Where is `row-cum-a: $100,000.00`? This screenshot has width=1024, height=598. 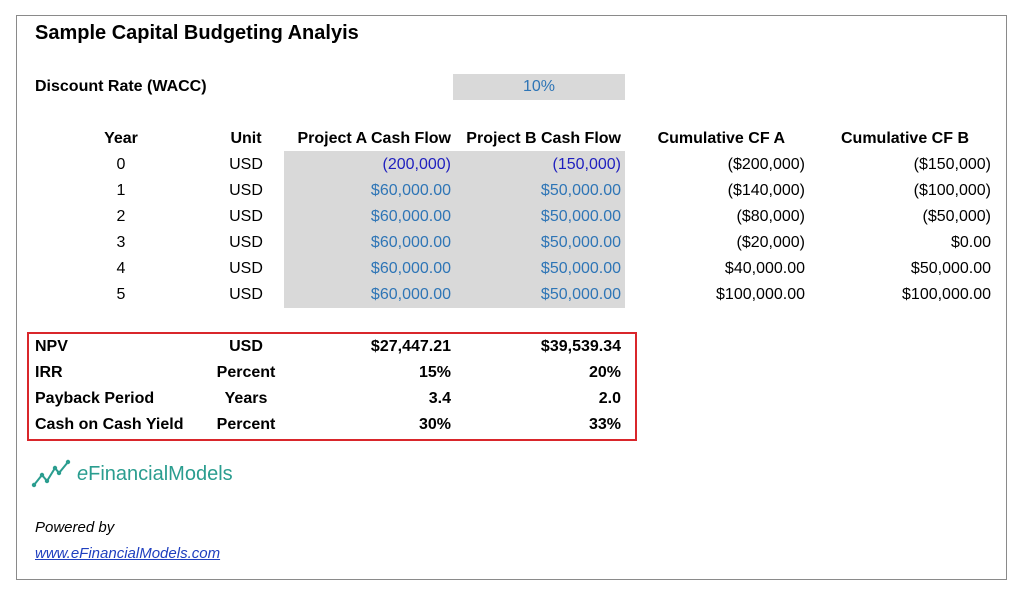
row-cum-a: $100,000.00 is located at coordinates (760, 294).